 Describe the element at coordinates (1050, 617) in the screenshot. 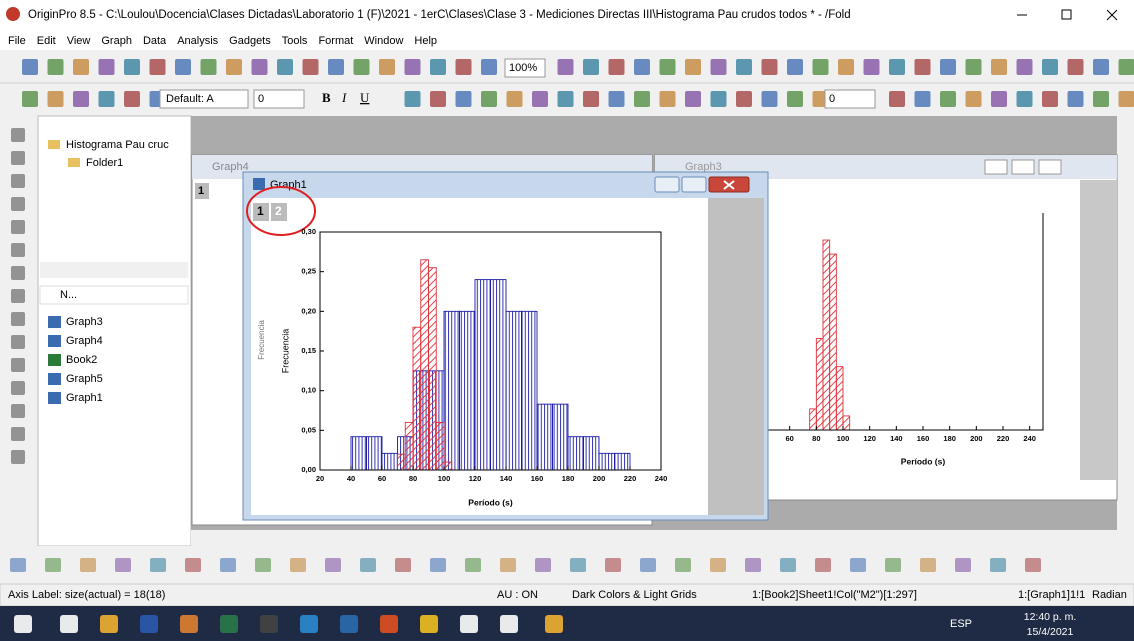

I see `clock-time: 12:40 p. m.` at that location.